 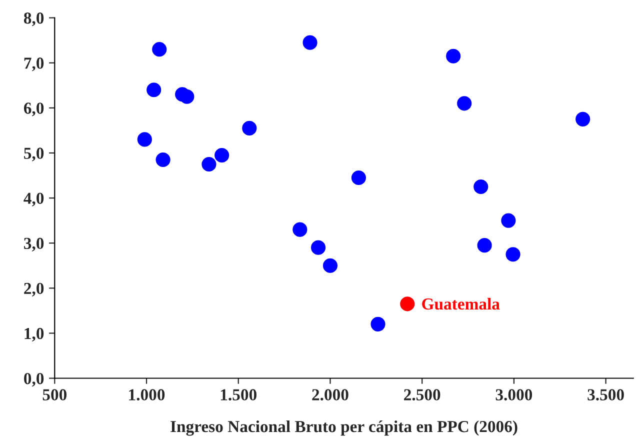 What do you see at coordinates (461, 304) in the screenshot?
I see `annotation: Guatemala` at bounding box center [461, 304].